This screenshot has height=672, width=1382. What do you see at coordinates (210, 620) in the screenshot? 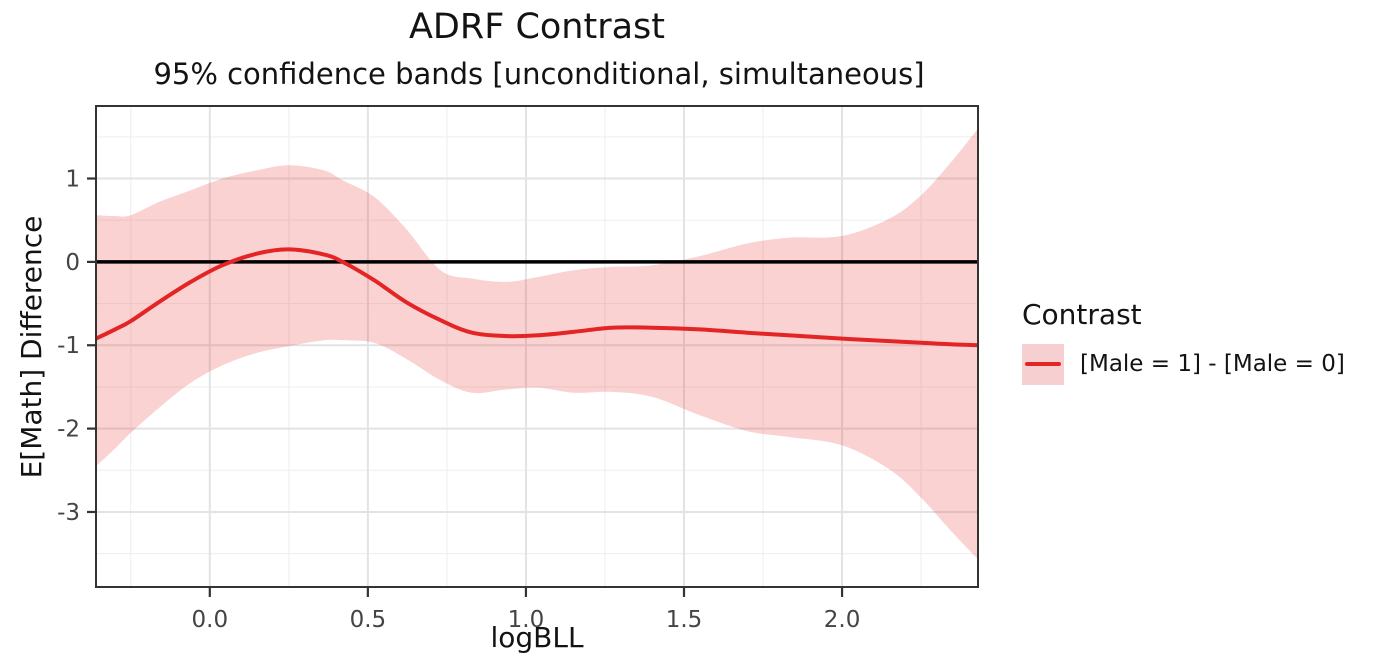
I see `x-tick-label: 0.0` at bounding box center [210, 620].